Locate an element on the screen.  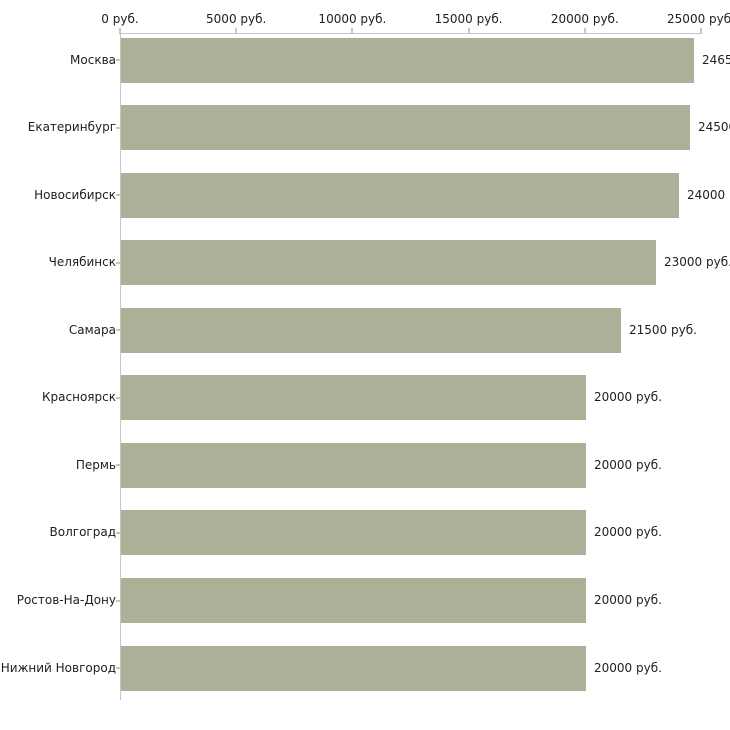
category-label: Челябинск is located at coordinates (82, 262).